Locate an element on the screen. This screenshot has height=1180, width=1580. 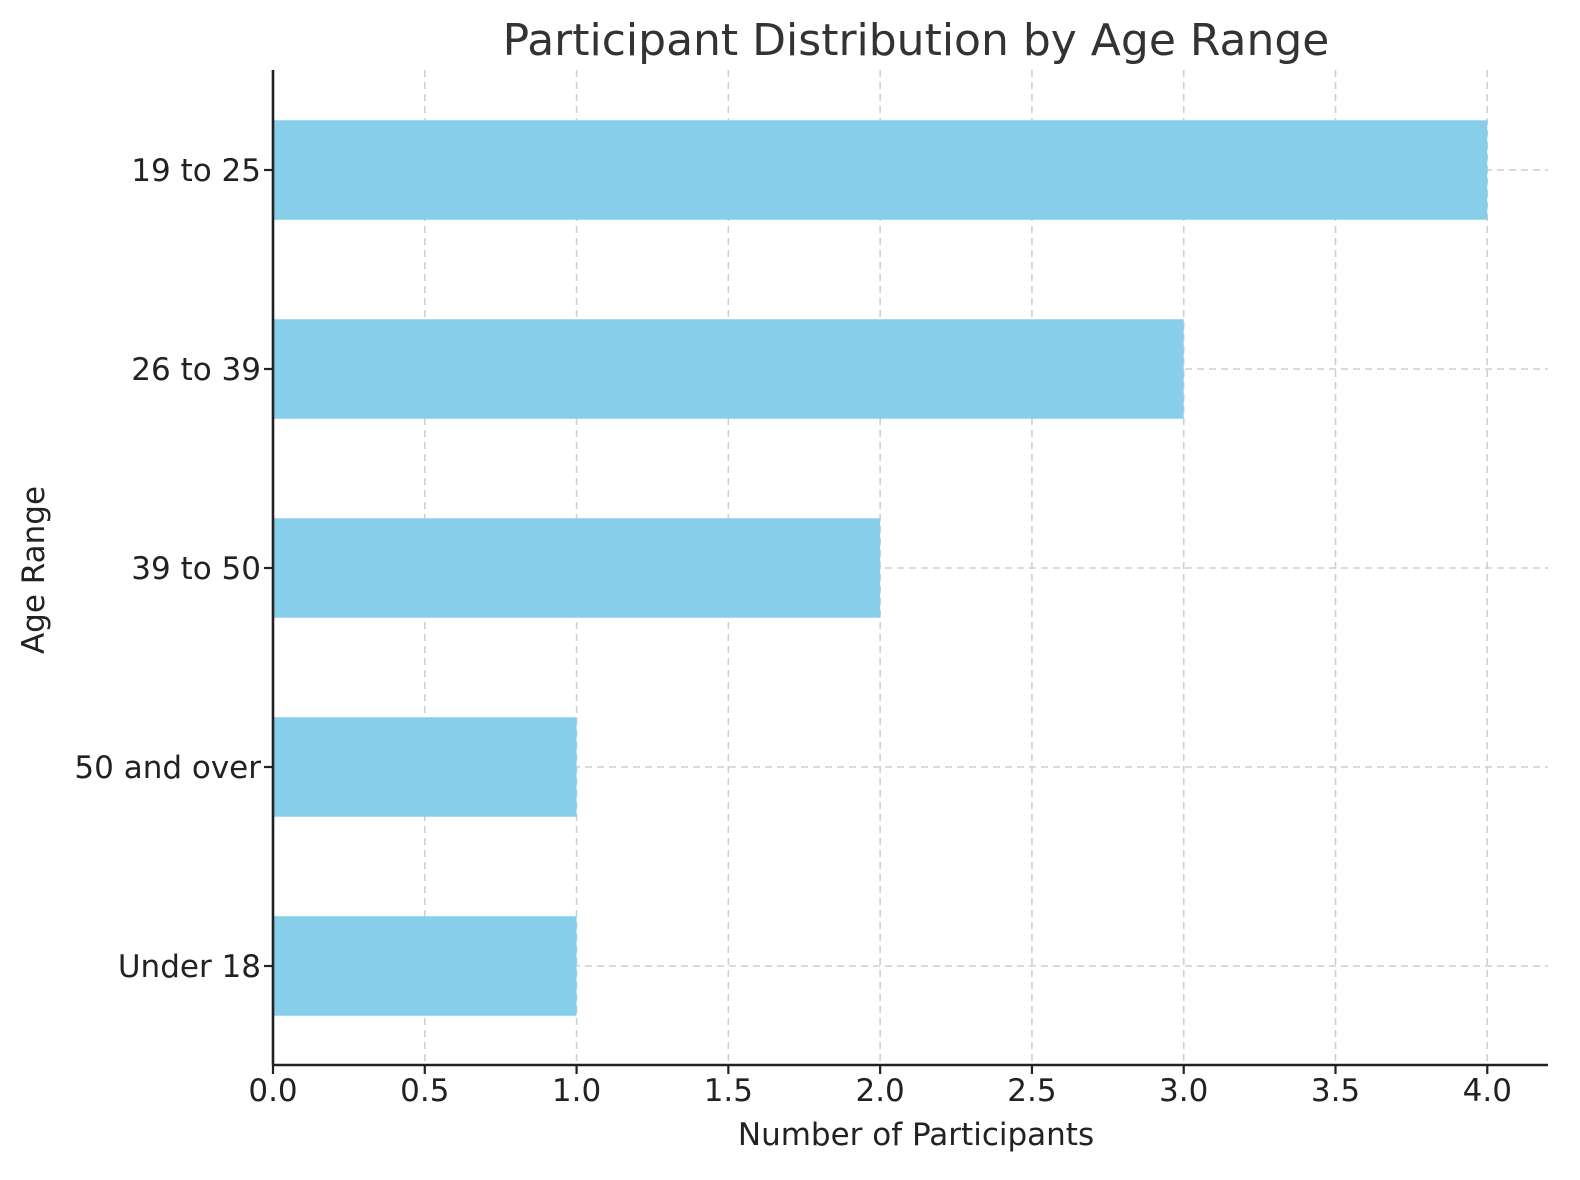
y-axis-label: Age Range is located at coordinates (34, 570).